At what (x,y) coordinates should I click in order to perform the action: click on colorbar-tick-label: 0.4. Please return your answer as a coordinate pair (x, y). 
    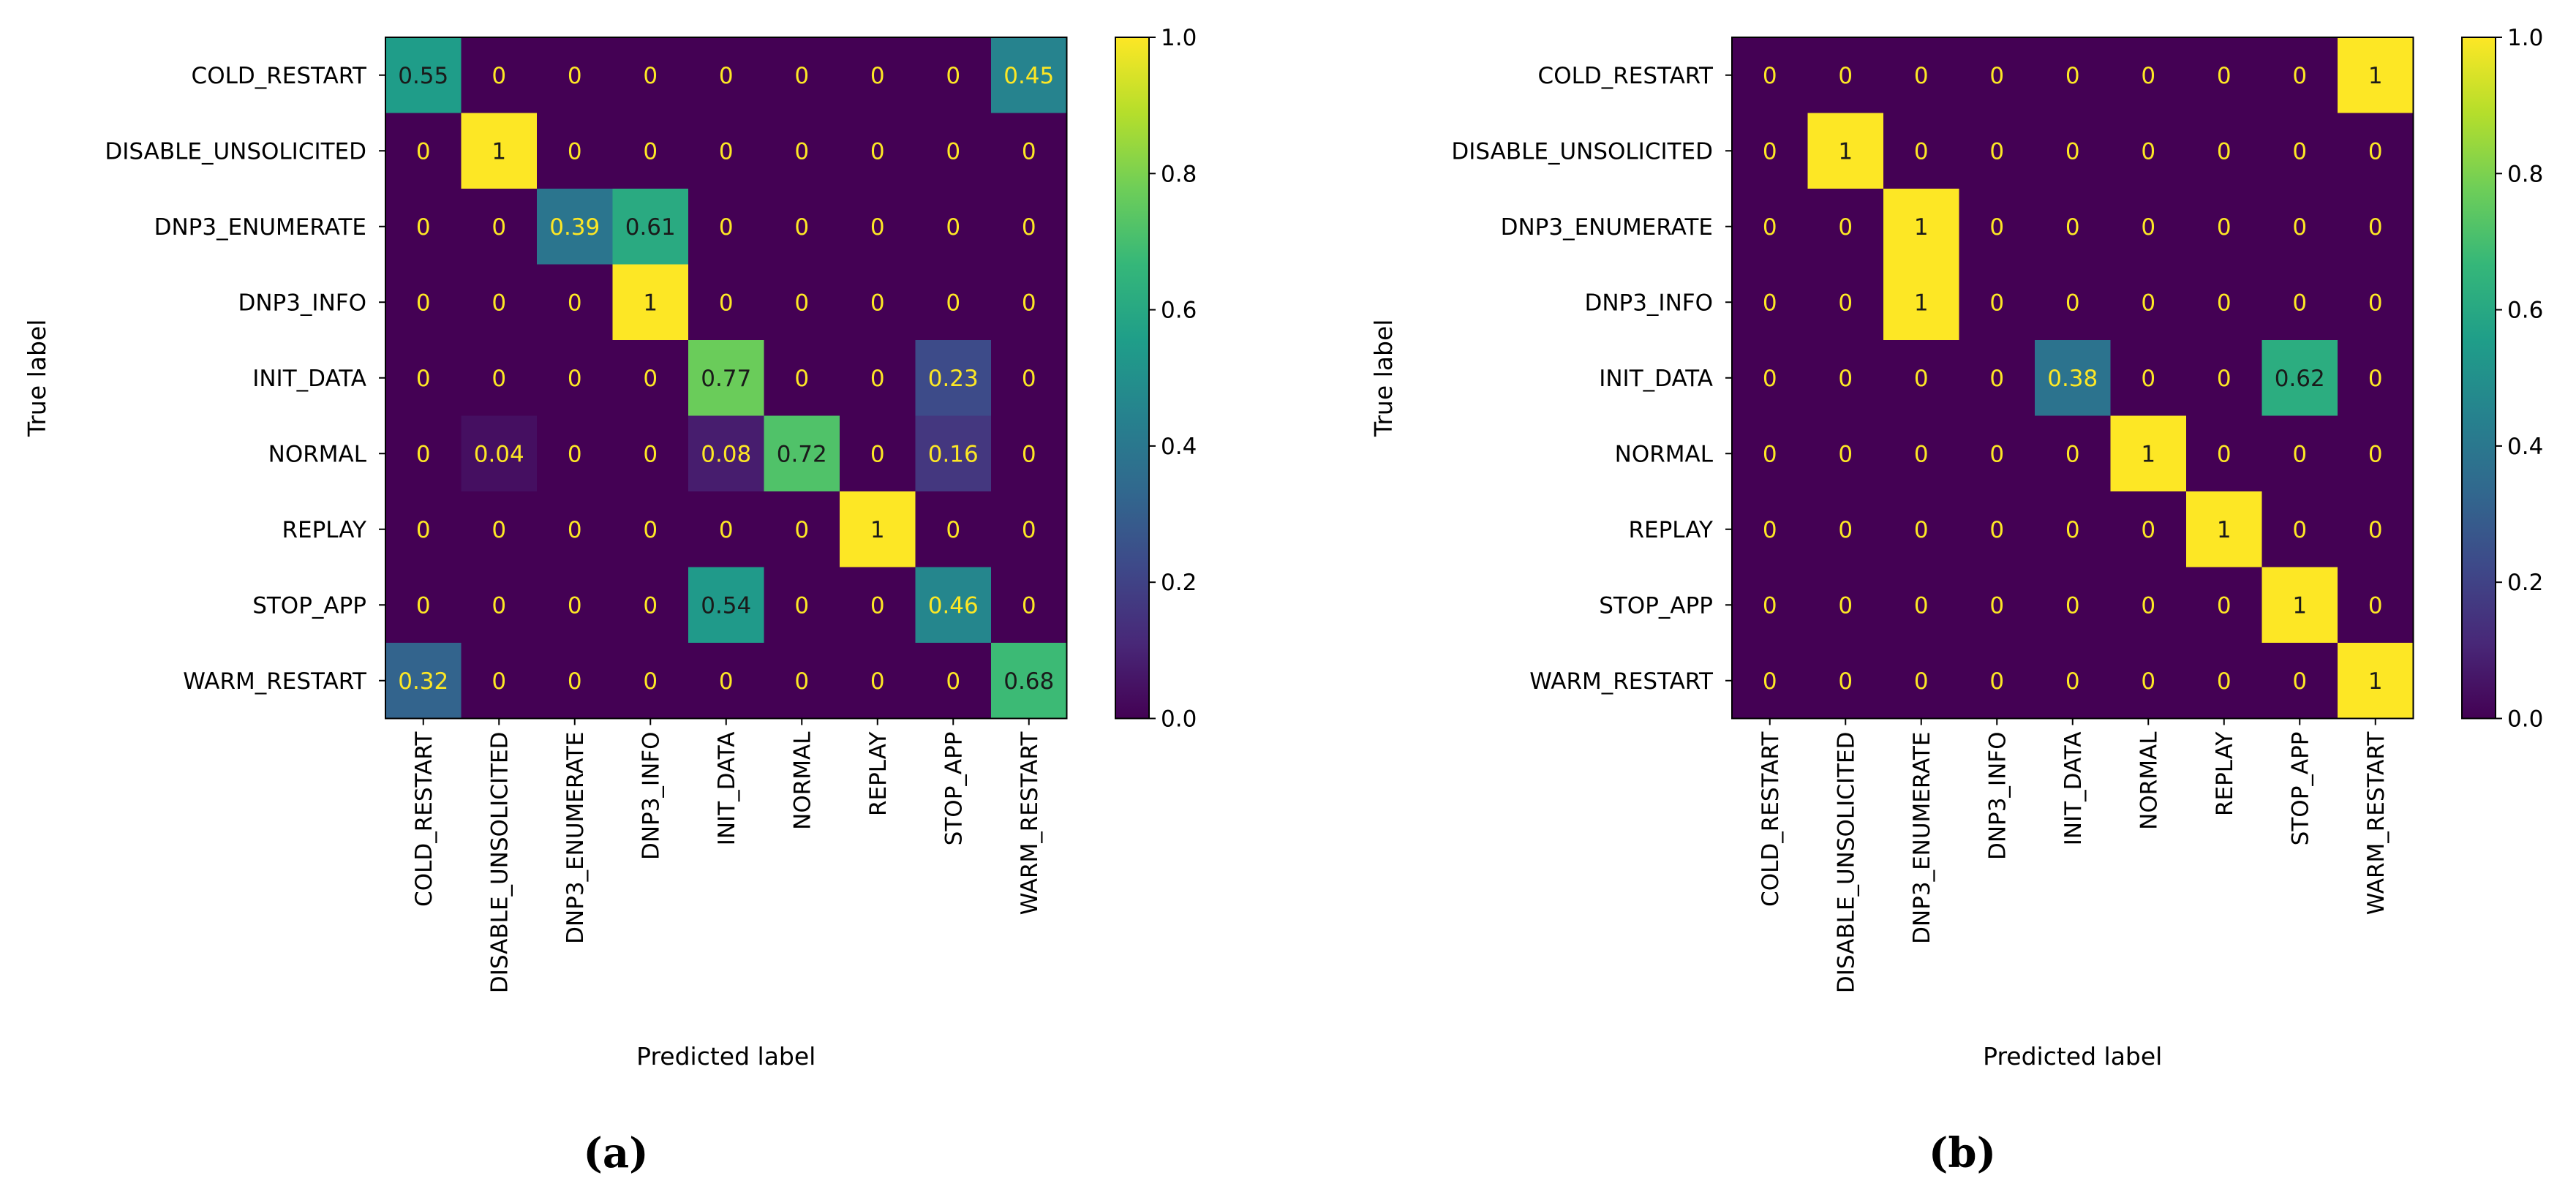
    Looking at the image, I should click on (1179, 447).